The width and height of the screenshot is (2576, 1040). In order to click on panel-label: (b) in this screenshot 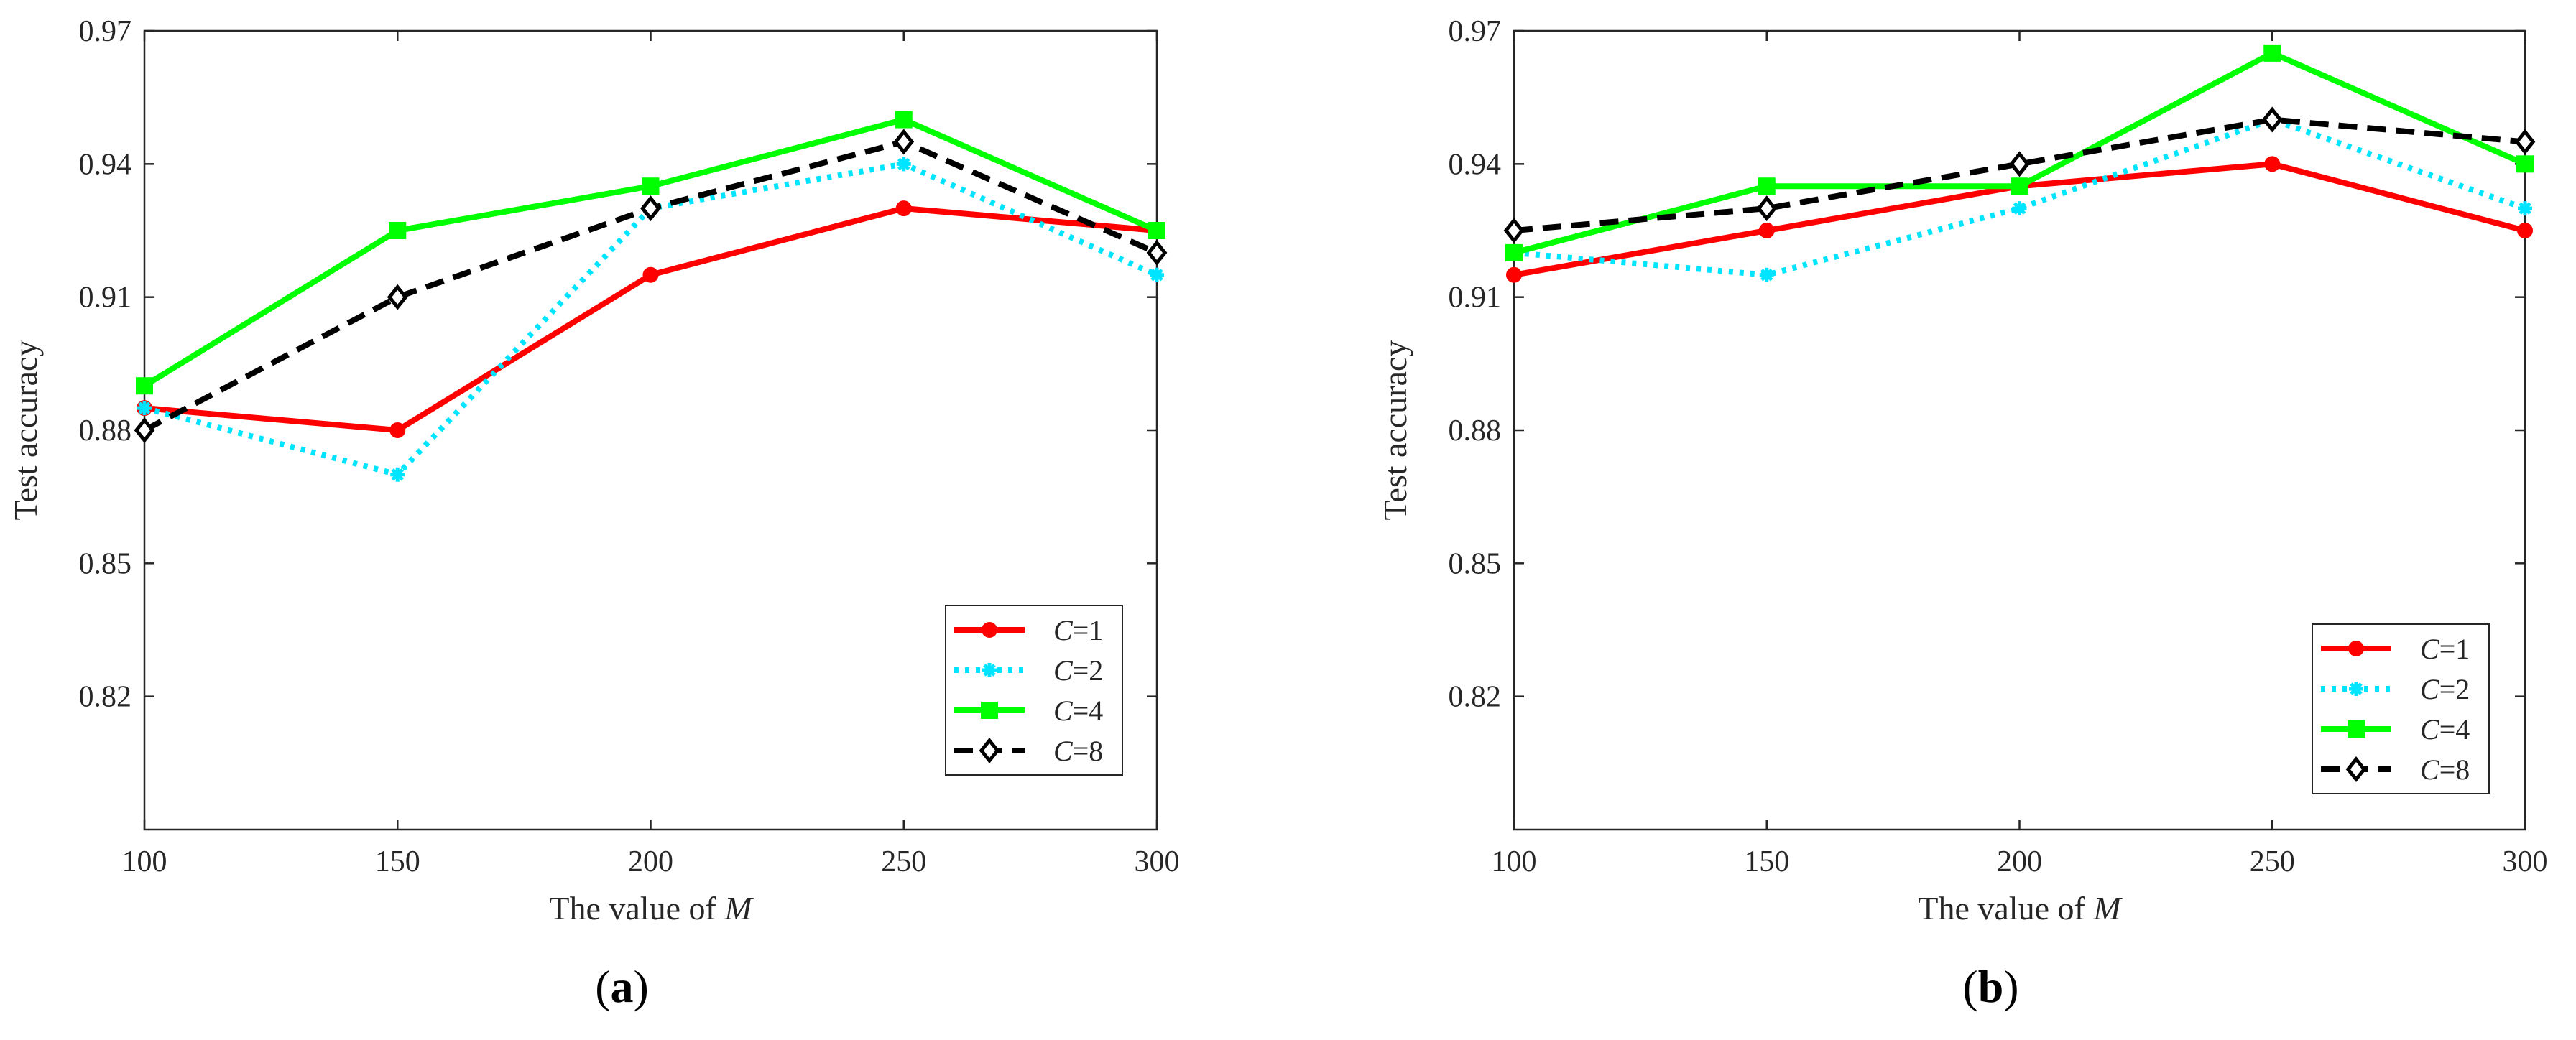, I will do `click(1990, 986)`.